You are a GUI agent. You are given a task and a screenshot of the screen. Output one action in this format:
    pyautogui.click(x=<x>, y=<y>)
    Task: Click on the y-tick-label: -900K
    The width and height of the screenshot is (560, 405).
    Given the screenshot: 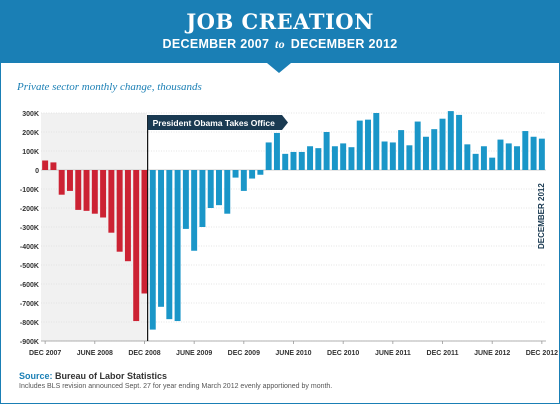 What is the action you would take?
    pyautogui.click(x=29, y=342)
    